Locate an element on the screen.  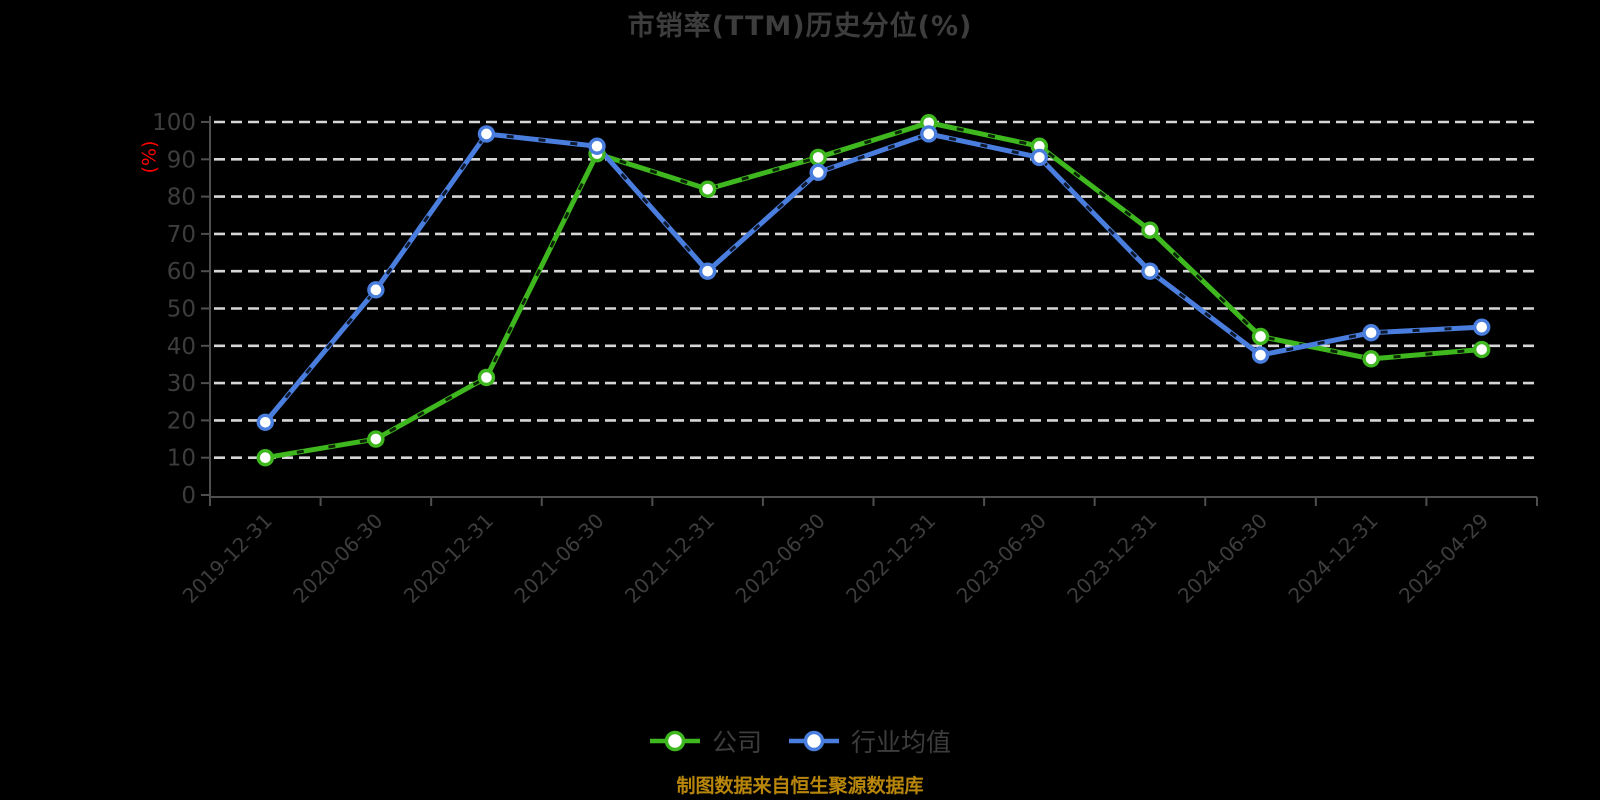
svg-text: 2021-06-30 is located at coordinates (558, 558).